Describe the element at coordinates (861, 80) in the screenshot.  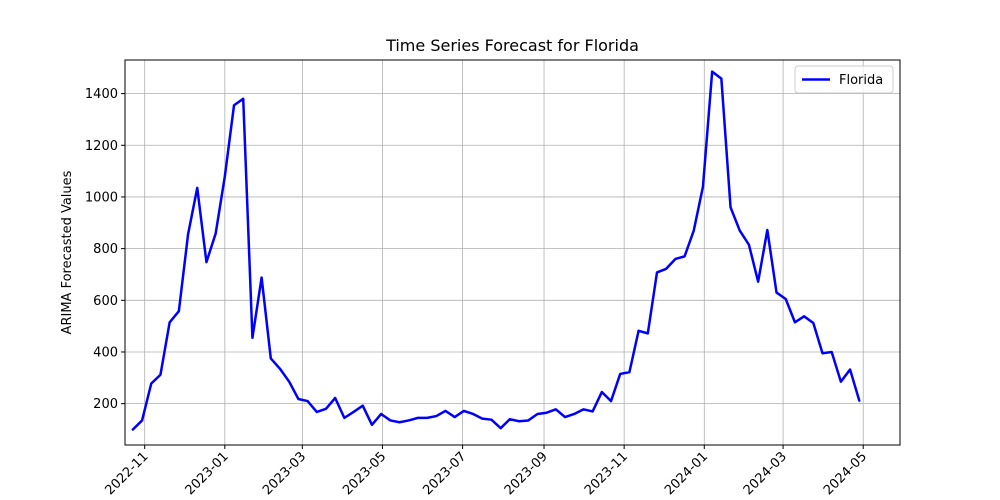
I see `legend-label-florida: Florida` at that location.